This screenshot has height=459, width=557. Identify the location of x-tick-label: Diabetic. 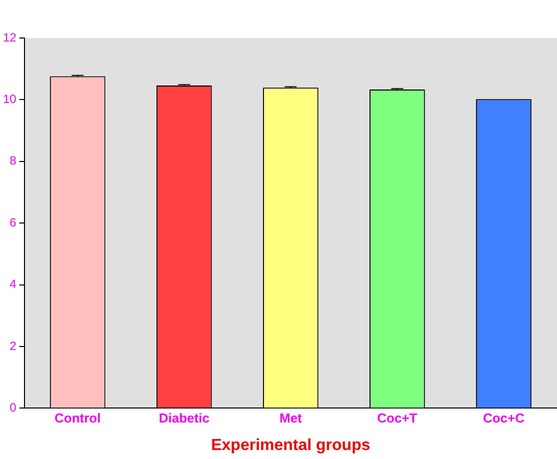
(184, 418).